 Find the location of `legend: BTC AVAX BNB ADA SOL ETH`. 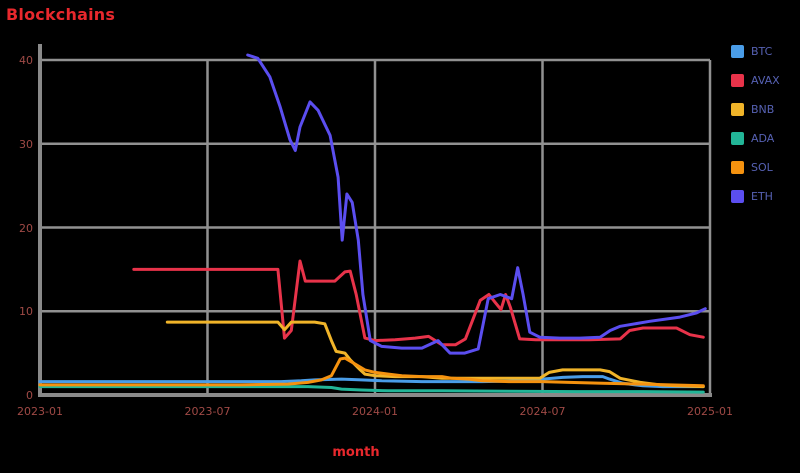

legend: BTC AVAX BNB ADA SOL ETH is located at coordinates (755, 124).